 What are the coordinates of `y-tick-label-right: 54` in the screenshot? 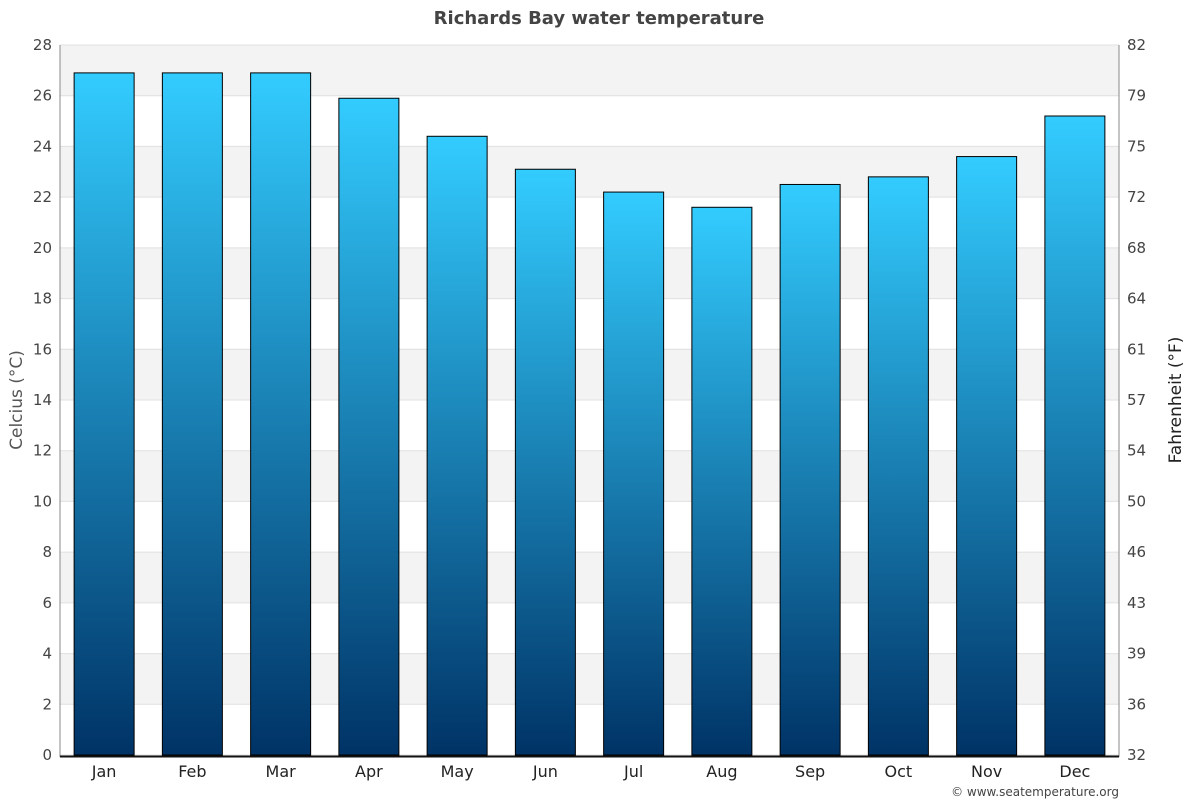 It's located at (1136, 451).